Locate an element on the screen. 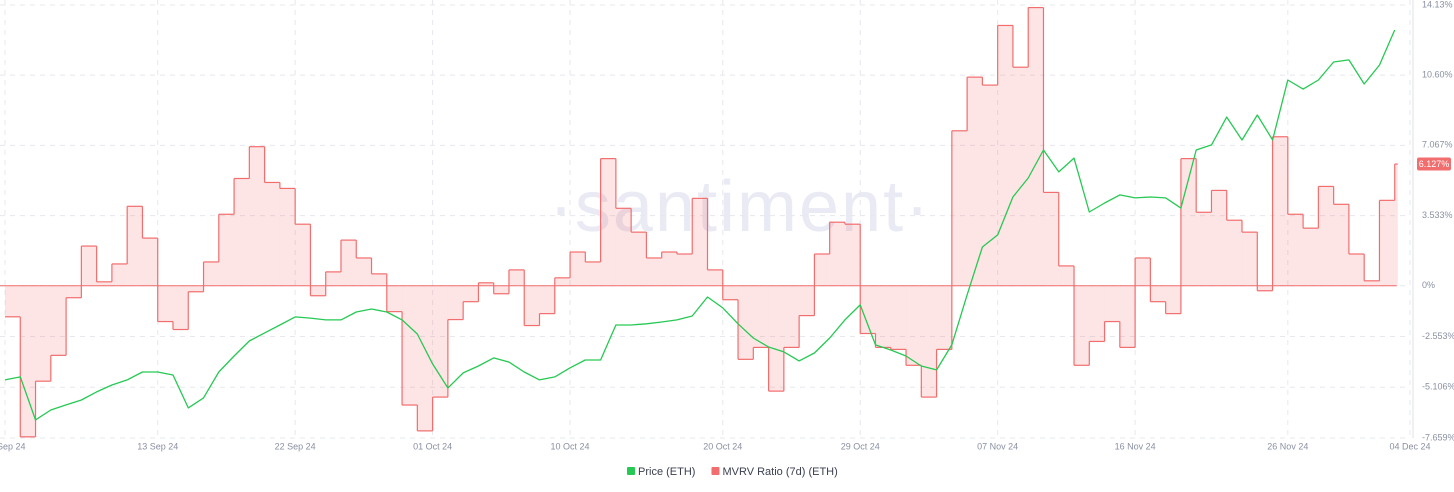 The width and height of the screenshot is (1454, 492). value-tag-label: 6.127% is located at coordinates (1434, 164).